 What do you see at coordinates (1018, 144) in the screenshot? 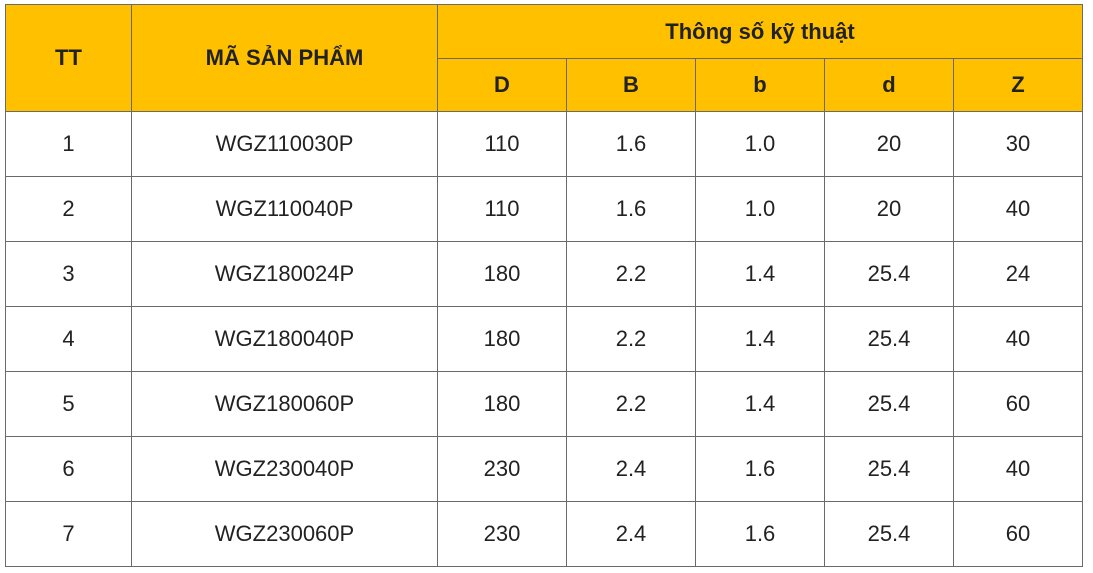
I see `cell-Z: 30` at bounding box center [1018, 144].